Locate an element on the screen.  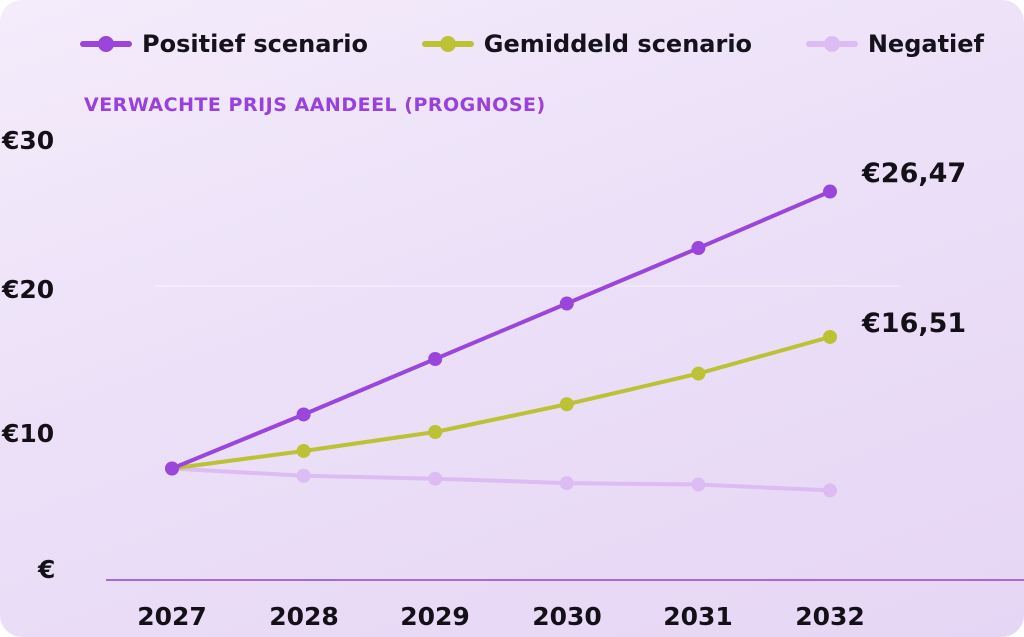
chart-subtitle: VERWACHTE PRIJS AANDEEL (PROGNOSE) is located at coordinates (315, 105).